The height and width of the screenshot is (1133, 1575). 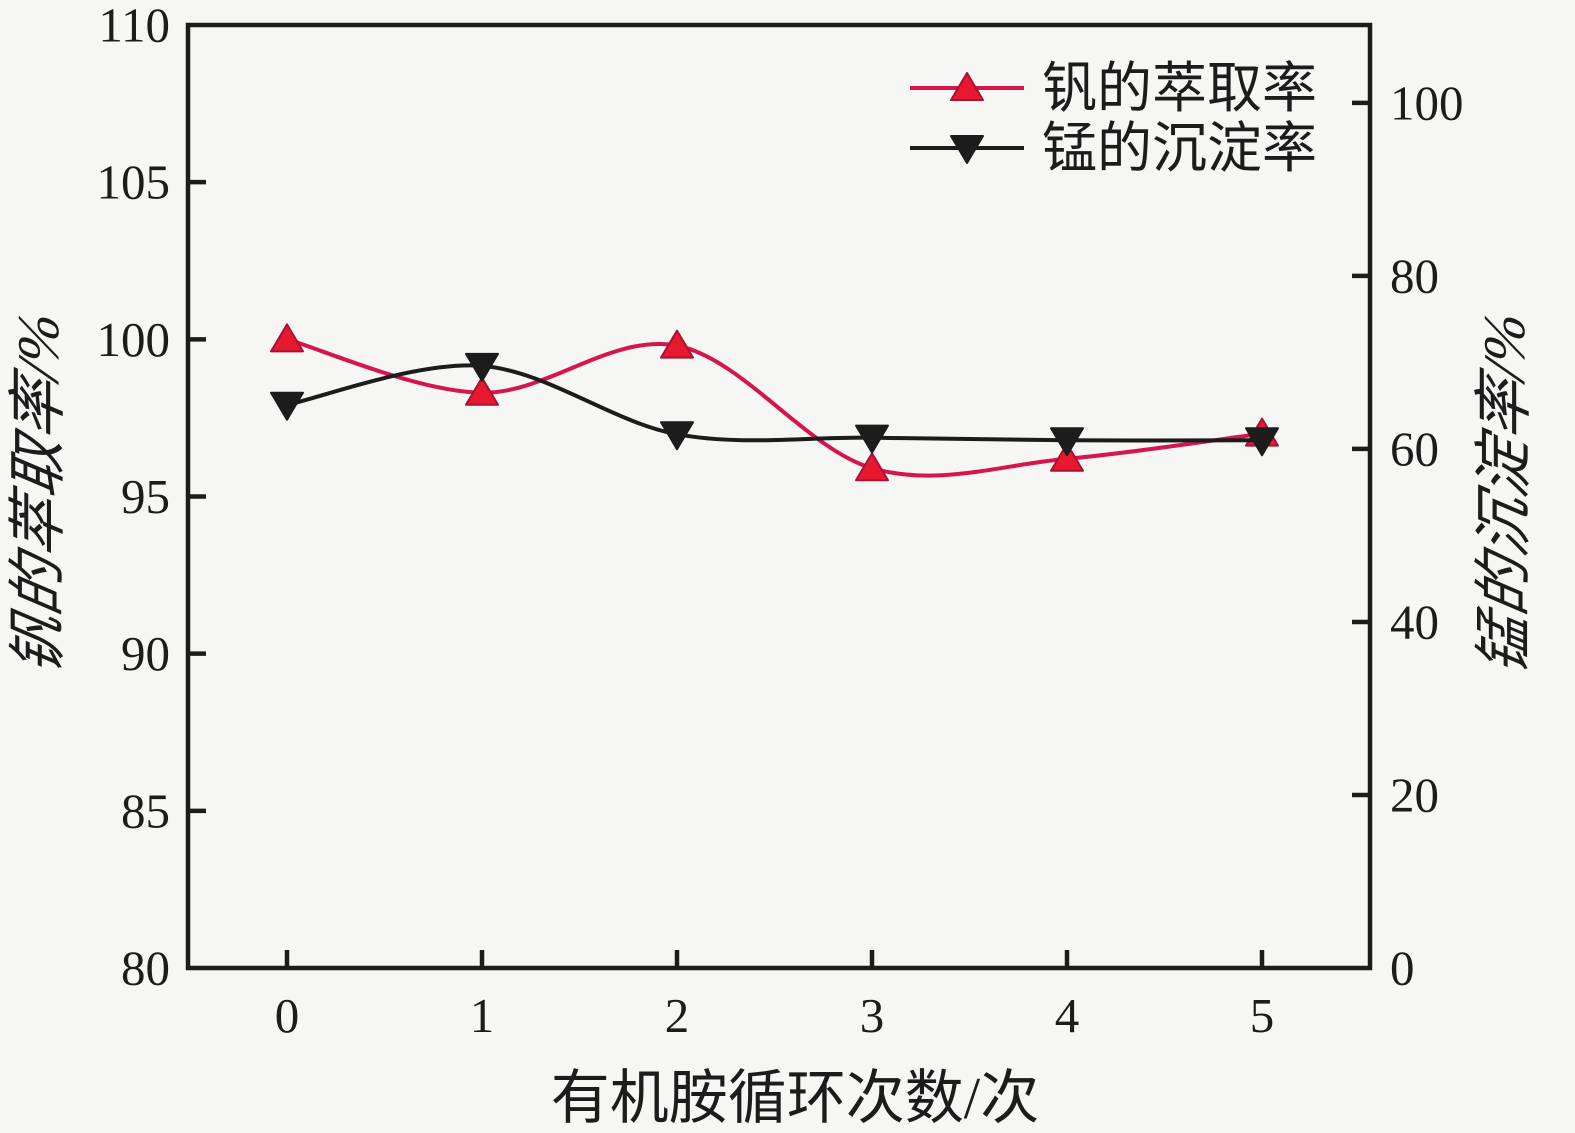 What do you see at coordinates (1427, 102) in the screenshot?
I see `right-axis-tick-label: 100` at bounding box center [1427, 102].